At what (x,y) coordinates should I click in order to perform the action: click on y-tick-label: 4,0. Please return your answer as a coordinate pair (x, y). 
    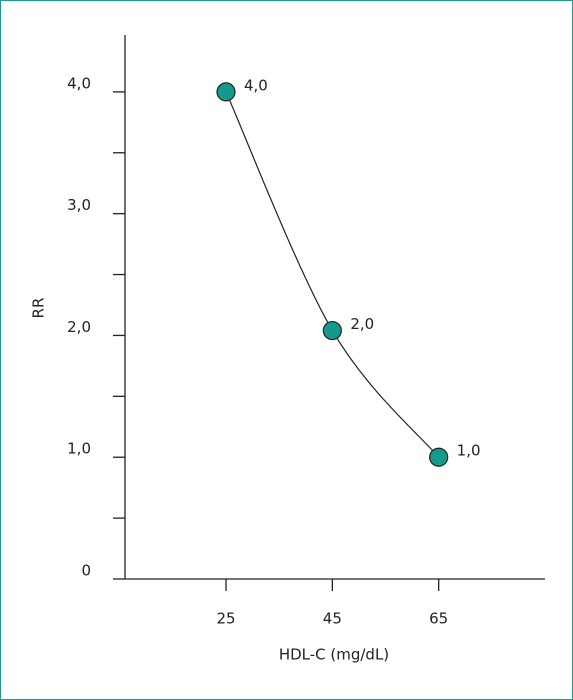
    Looking at the image, I should click on (79, 83).